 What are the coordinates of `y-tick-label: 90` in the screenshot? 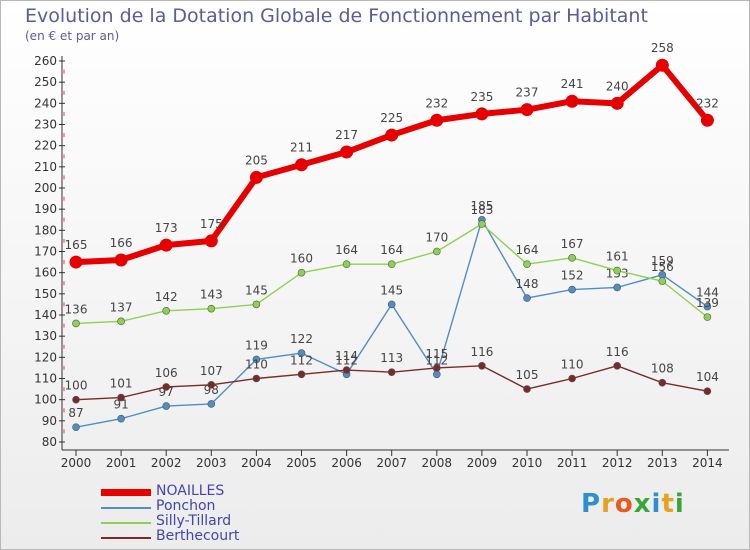 It's located at (49, 421).